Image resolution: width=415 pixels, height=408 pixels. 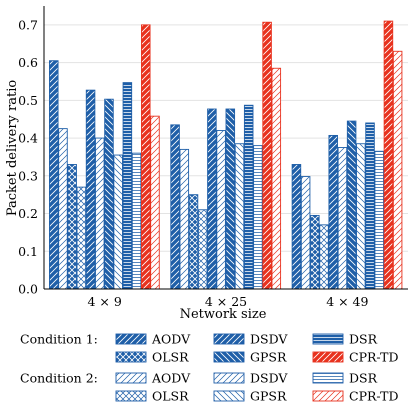 I want to click on y-tick-label: 0.7, so click(x=28, y=24).